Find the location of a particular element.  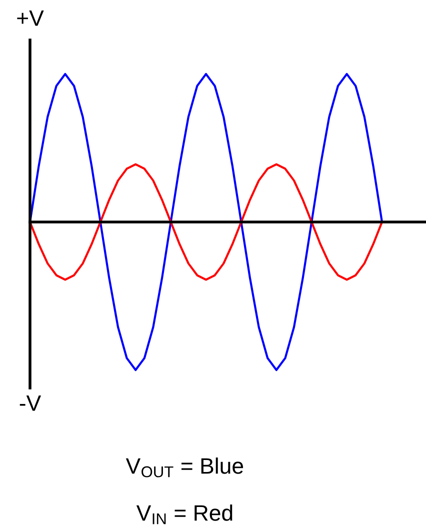

text: +V is located at coordinates (30, 18).